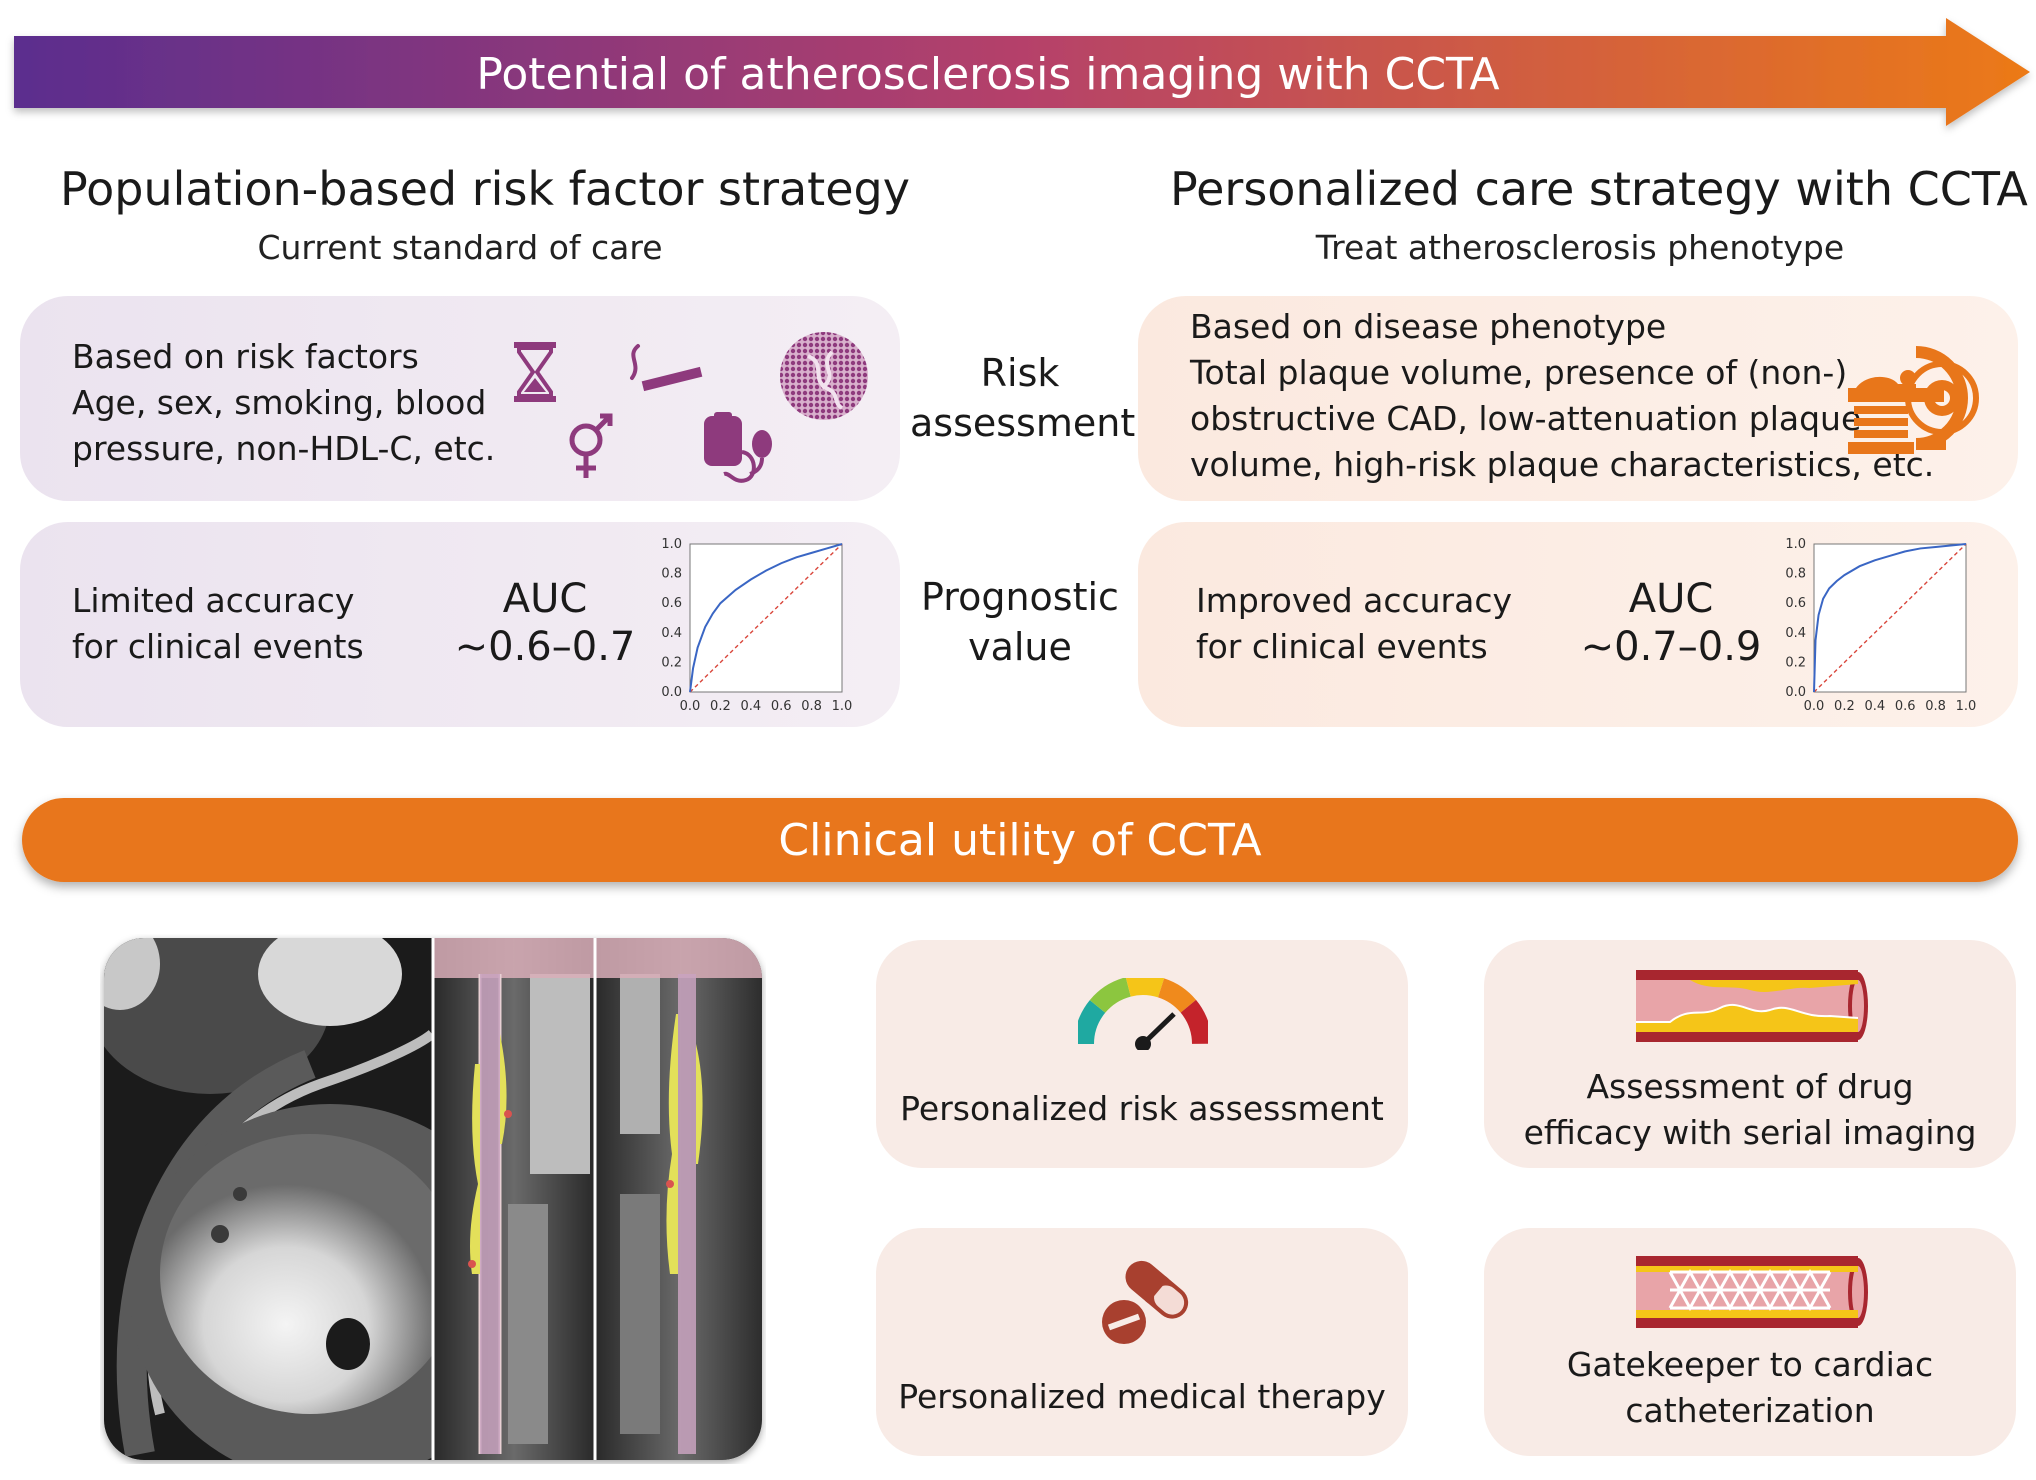 The image size is (2036, 1480). I want to click on gender-icon, so click(591, 445).